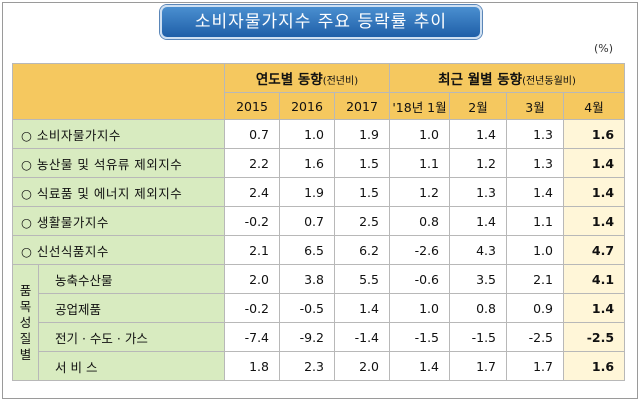 This screenshot has height=401, width=640. I want to click on annual-group-header: 연도별 동향(전년비), so click(307, 78).